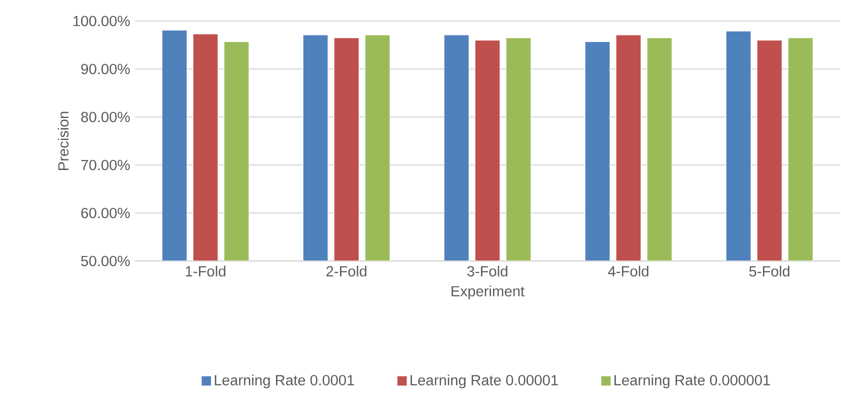  What do you see at coordinates (769, 271) in the screenshot?
I see `x-tick-label: 5-Fold` at bounding box center [769, 271].